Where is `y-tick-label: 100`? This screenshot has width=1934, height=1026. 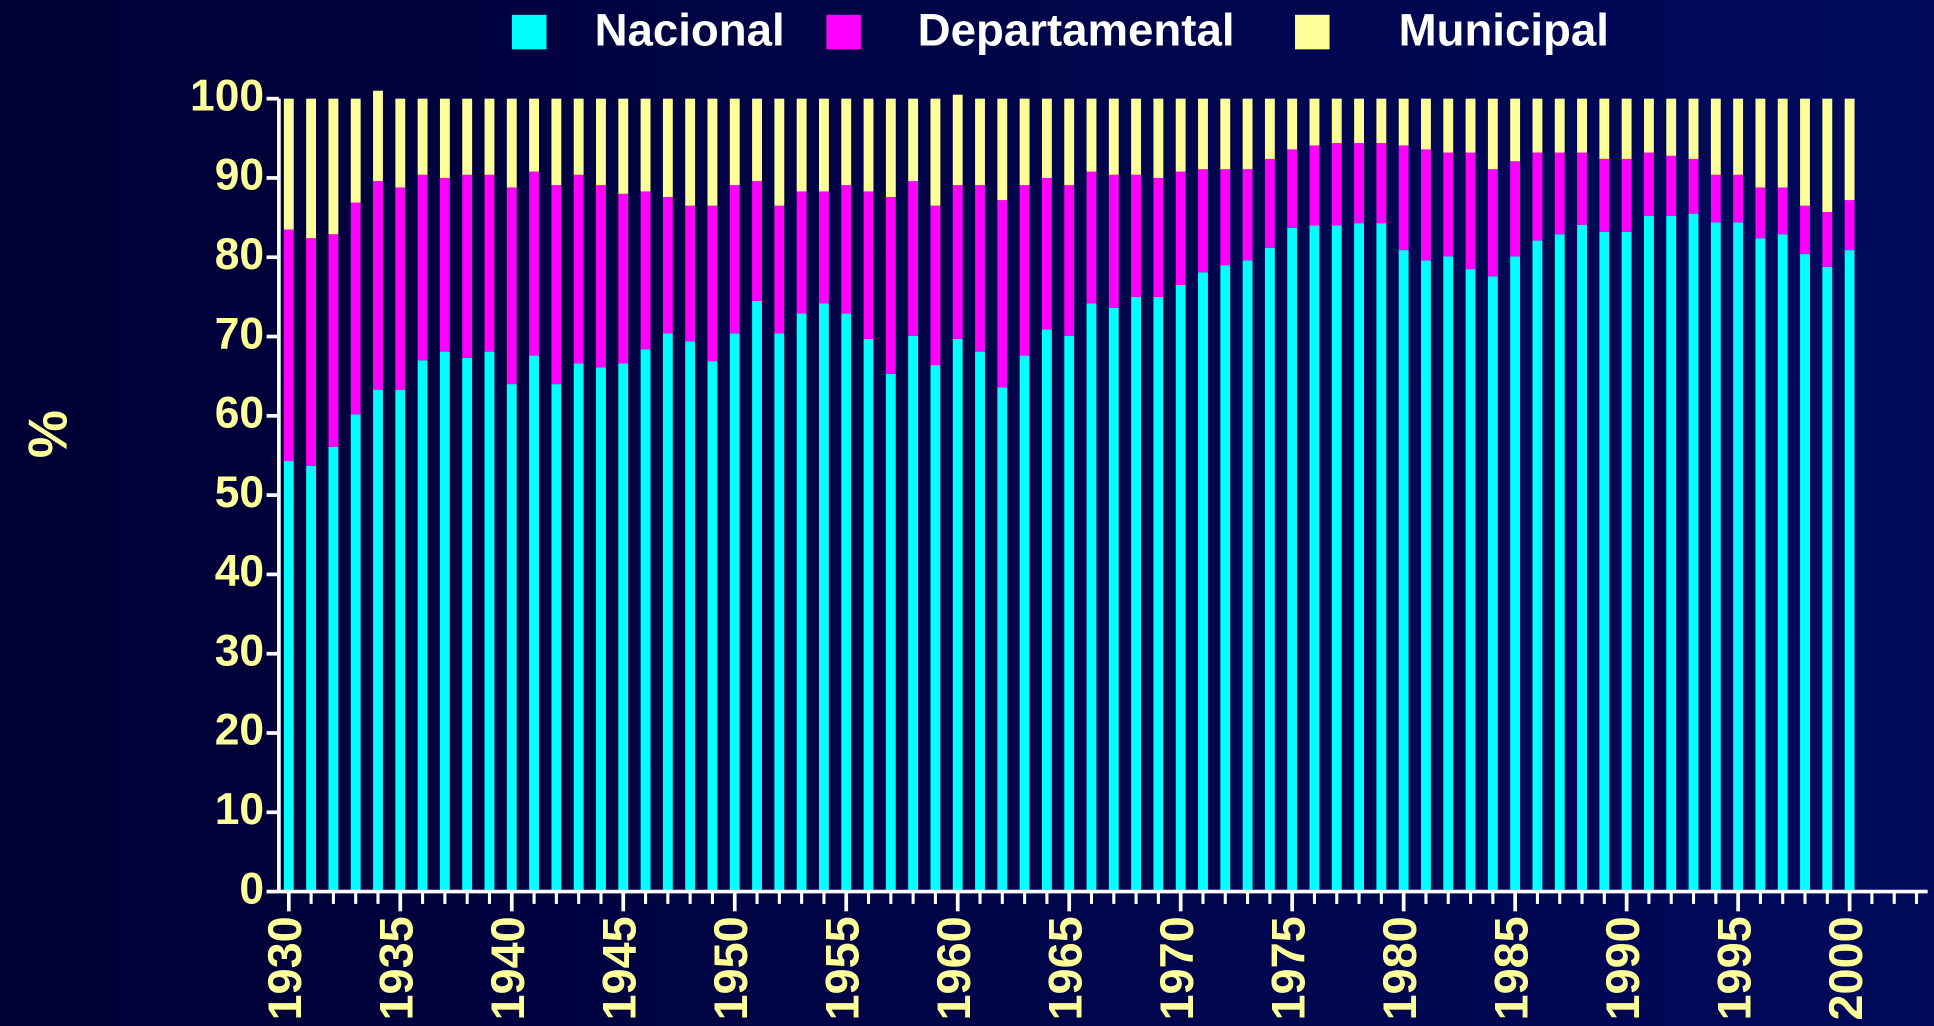
y-tick-label: 100 is located at coordinates (227, 95).